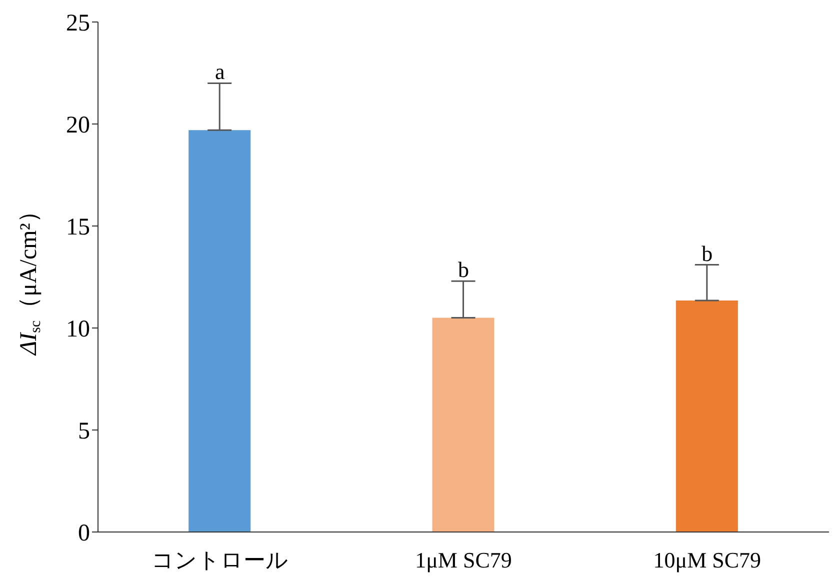  What do you see at coordinates (219, 560) in the screenshot?
I see `x-tick-label: コントロール` at bounding box center [219, 560].